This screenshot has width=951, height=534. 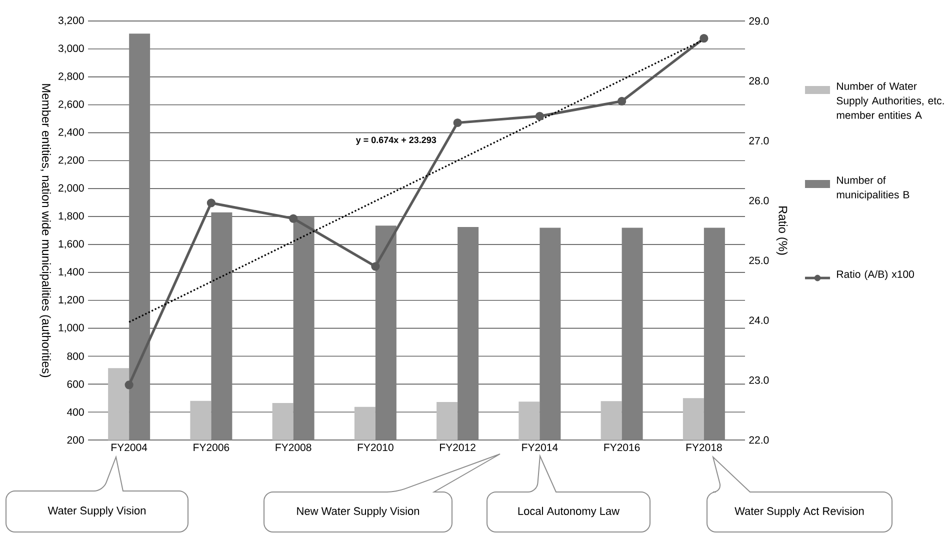 What do you see at coordinates (873, 188) in the screenshot?
I see `legend-label: Number of municipalities B` at bounding box center [873, 188].